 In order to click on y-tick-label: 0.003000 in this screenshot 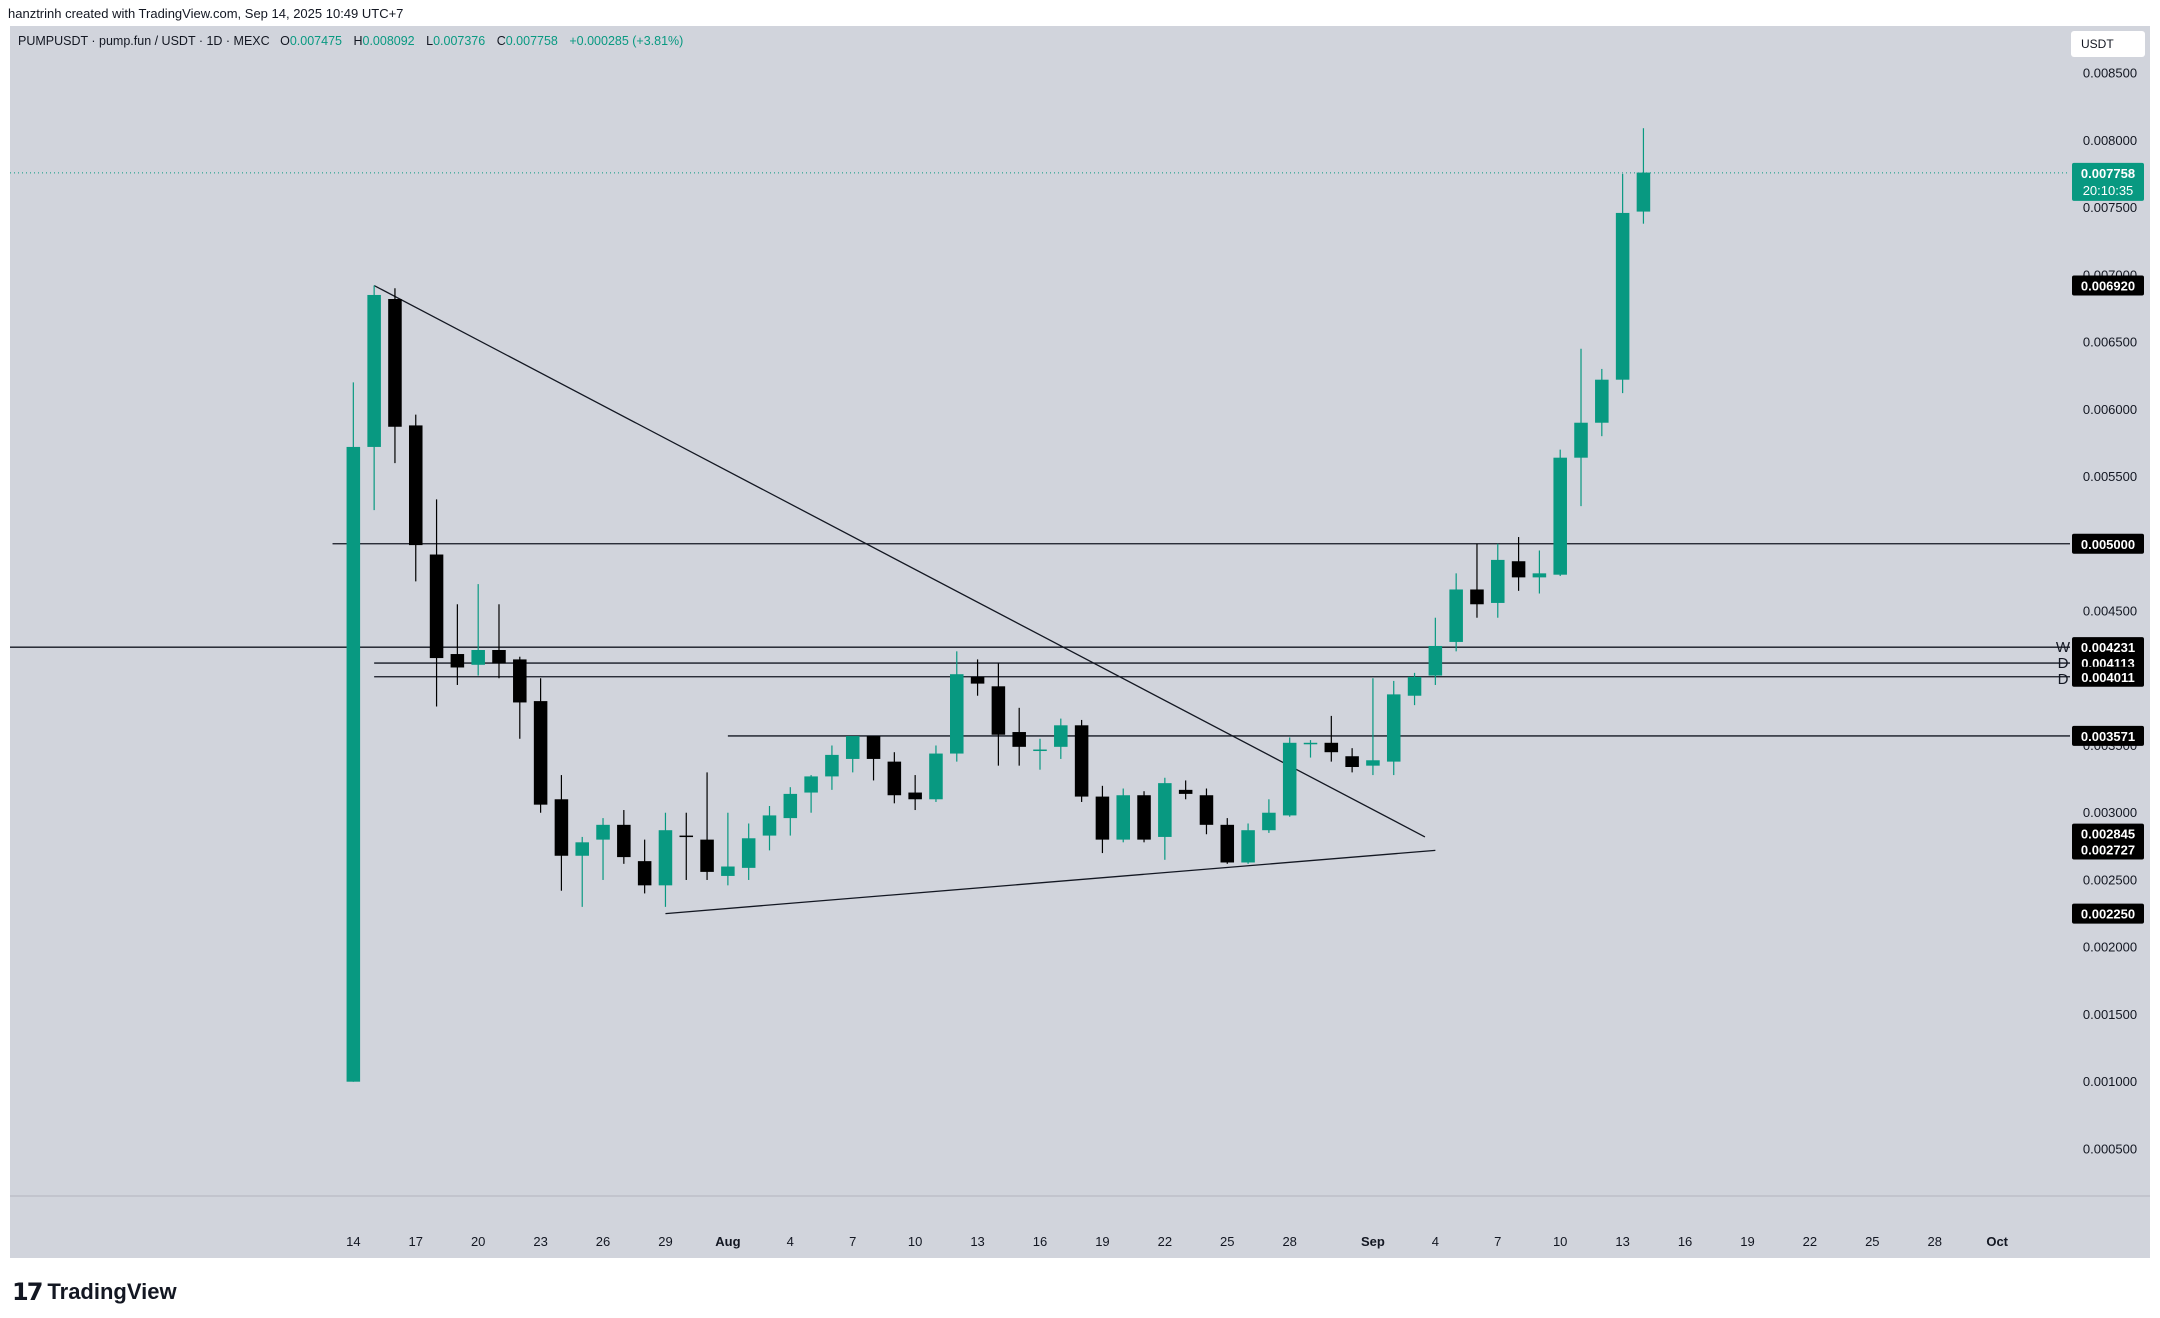, I will do `click(2110, 812)`.